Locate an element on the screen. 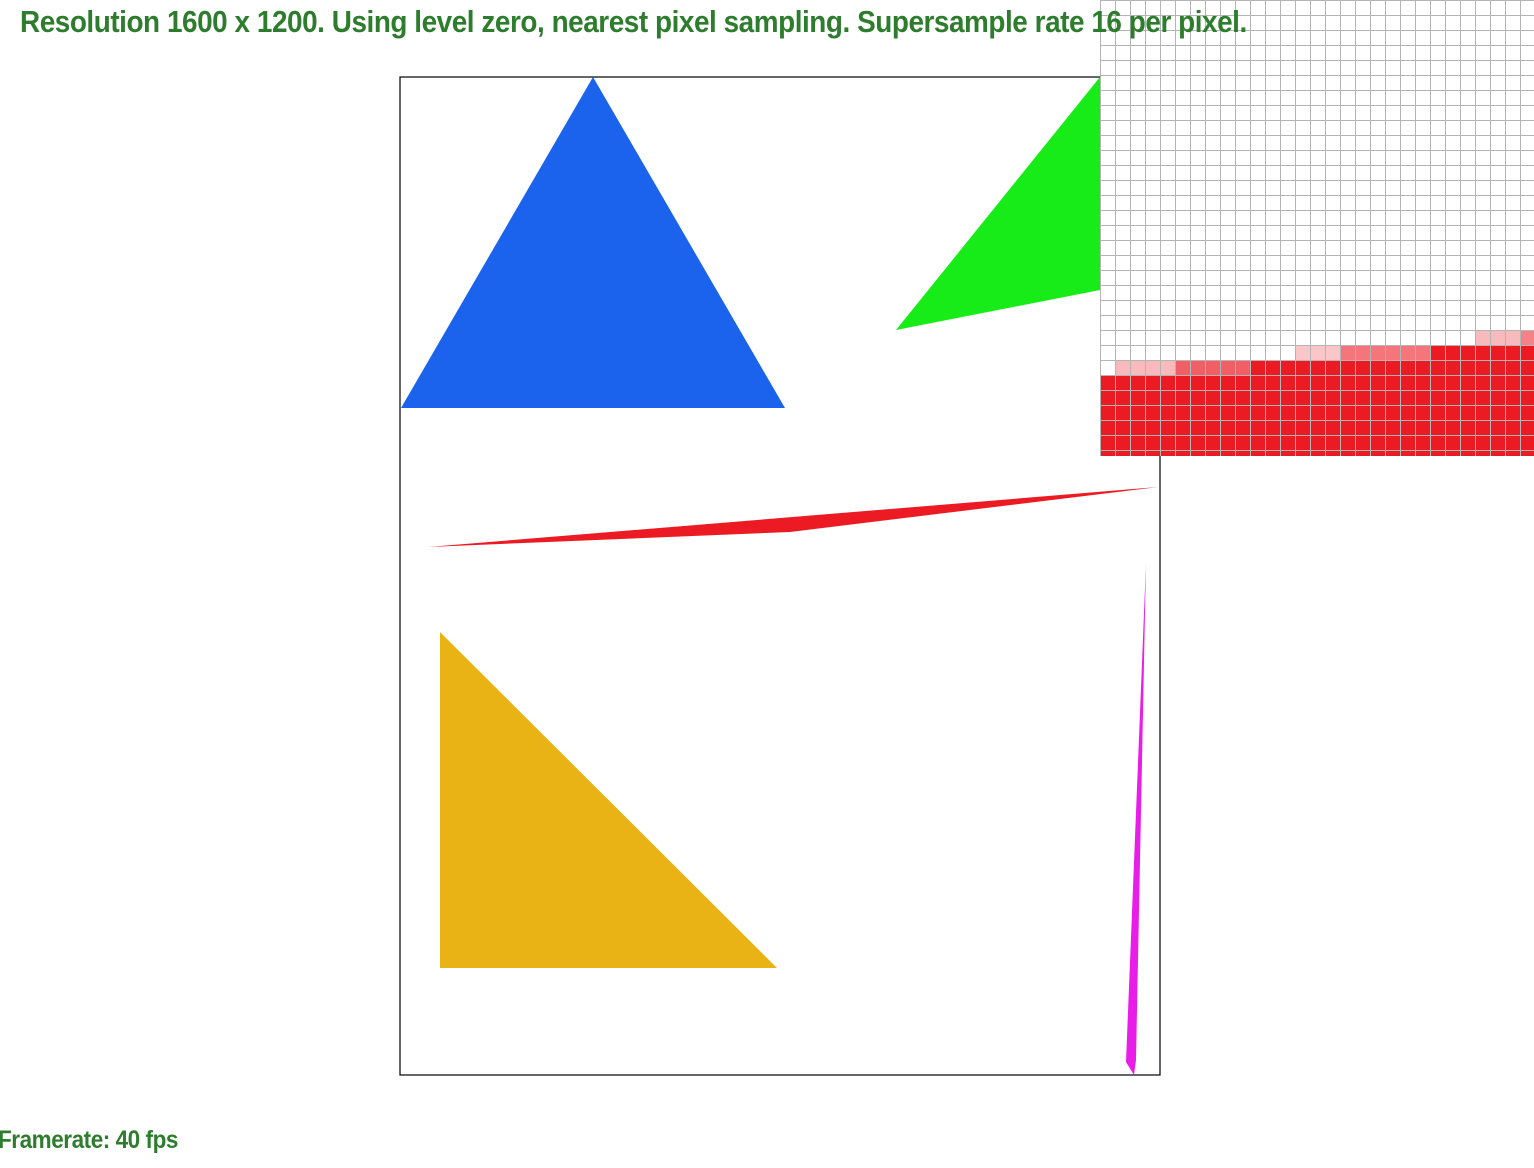  red-sliver-triangle is located at coordinates (793, 517).